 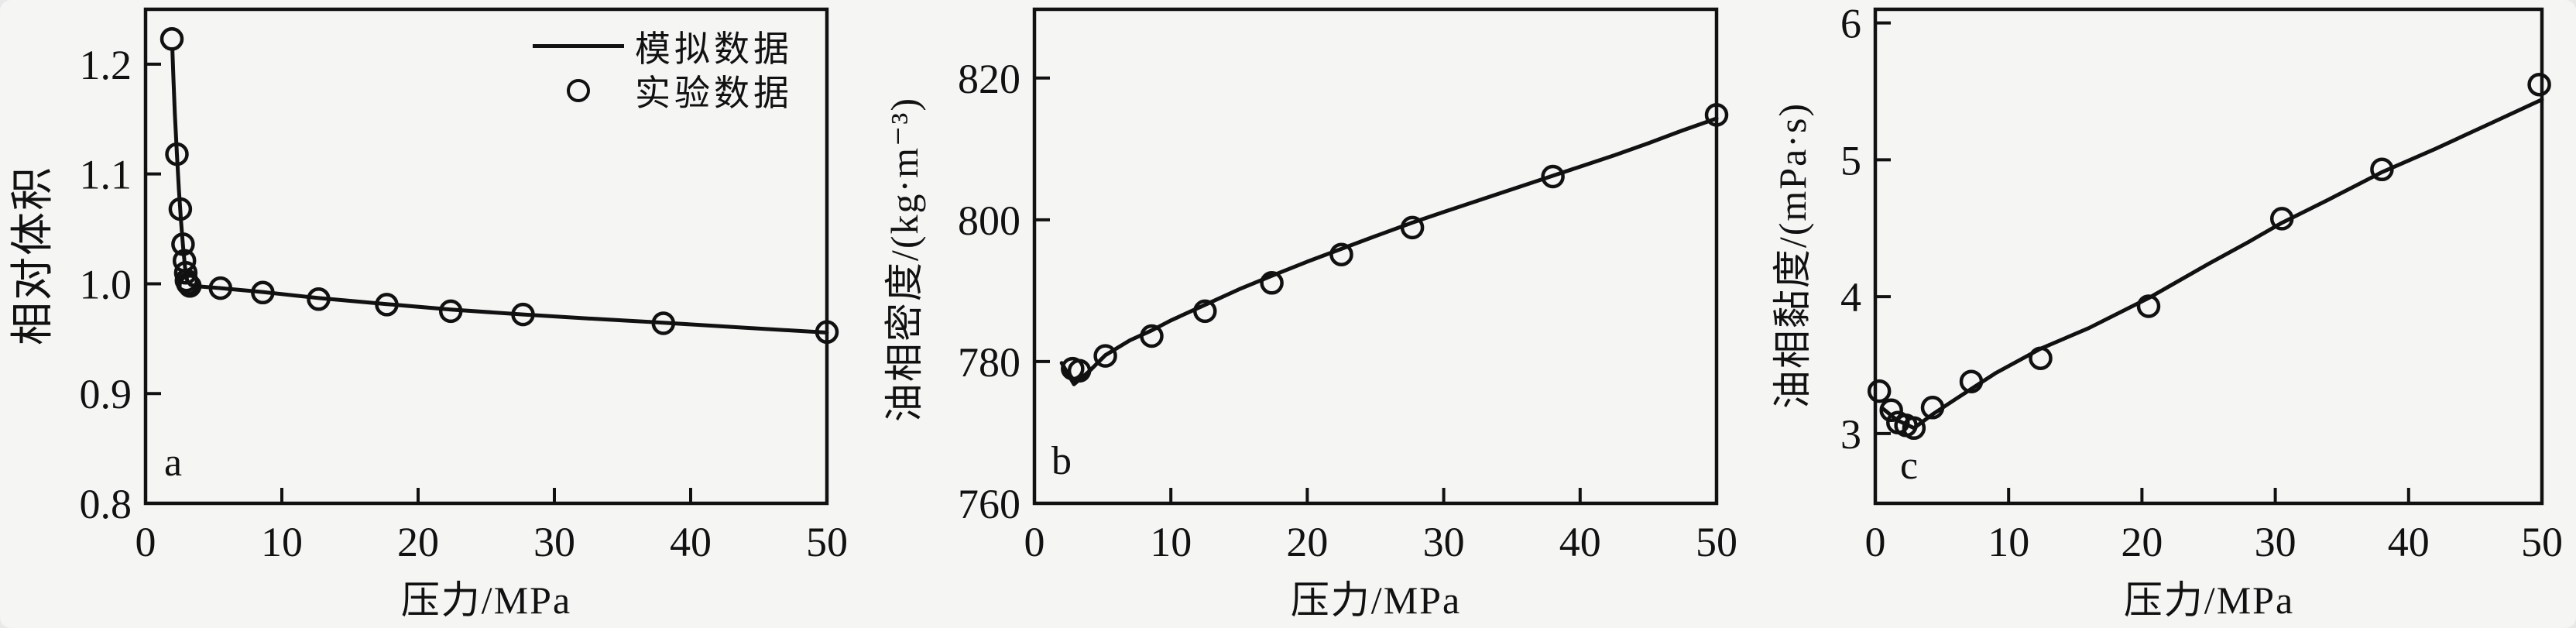 I want to click on svg-text: 6, so click(x=1850, y=24).